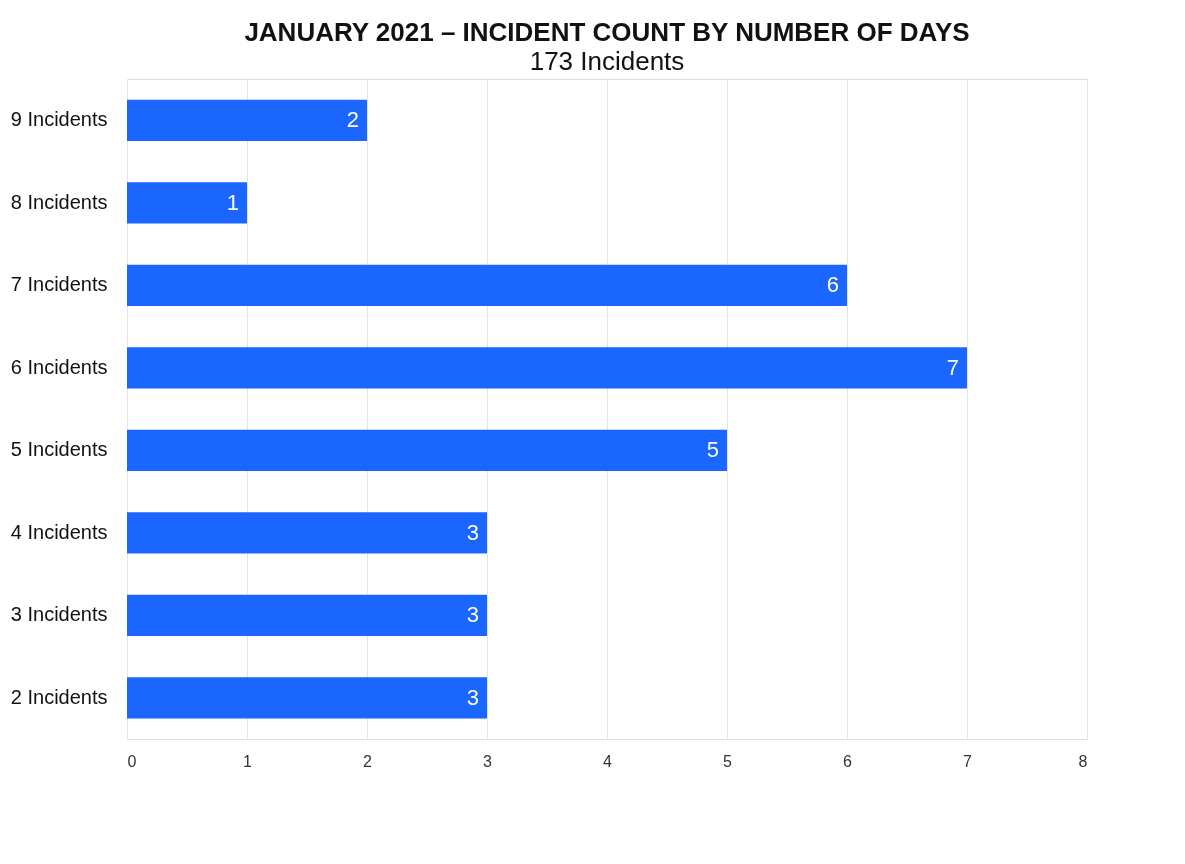  I want to click on x-tick-label: 4, so click(608, 761).